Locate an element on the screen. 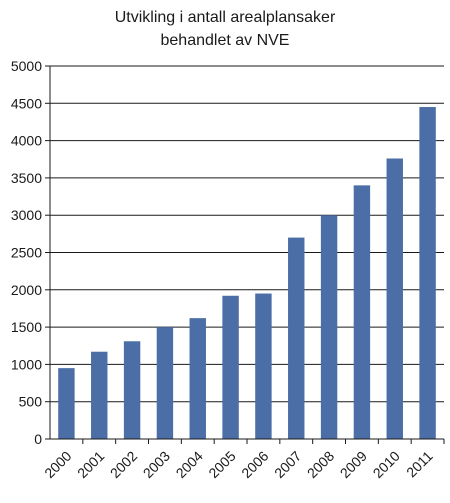  x-tick-label: 2008 is located at coordinates (320, 464).